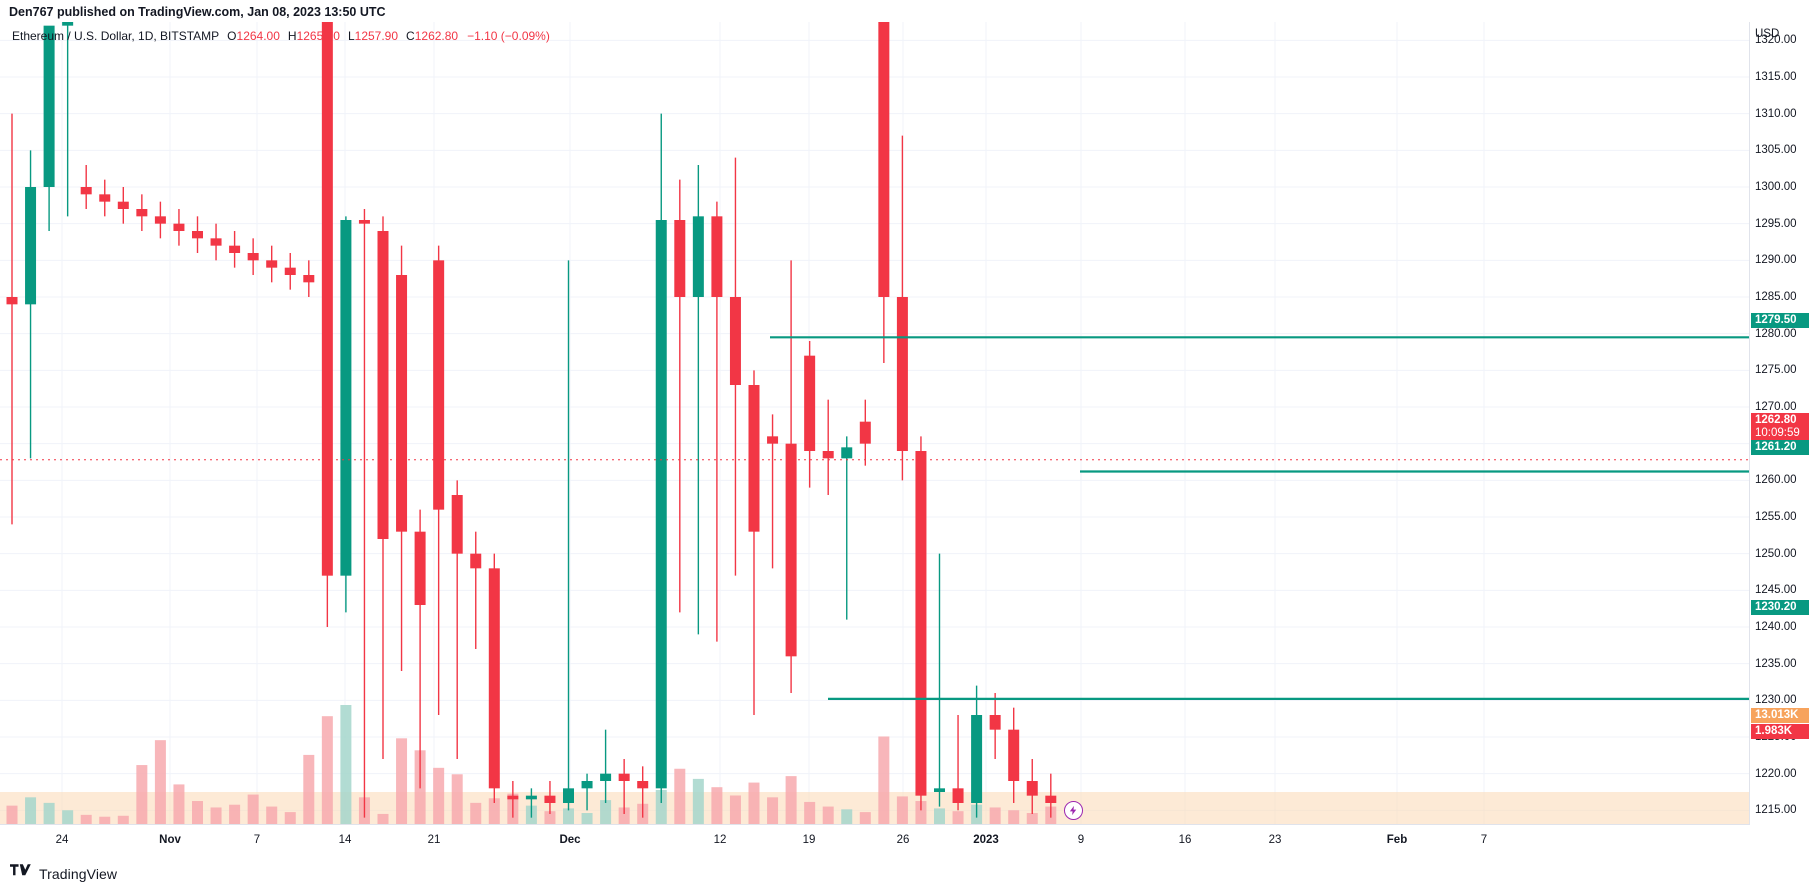 The image size is (1809, 889). I want to click on legend-change: −1.10 (−0.09%), so click(508, 36).